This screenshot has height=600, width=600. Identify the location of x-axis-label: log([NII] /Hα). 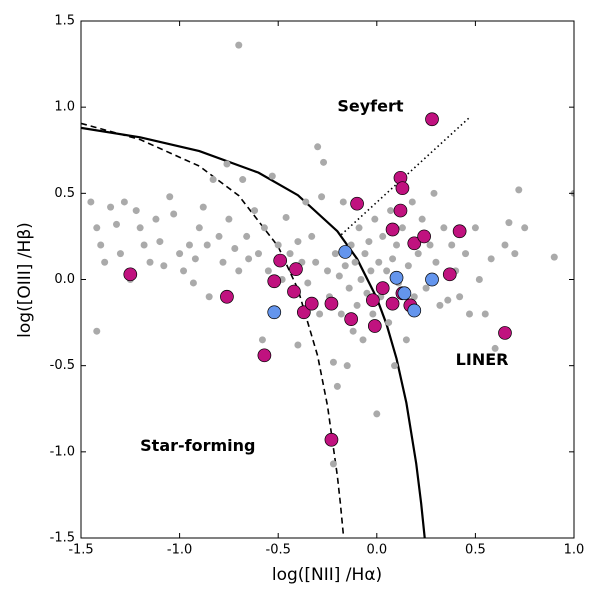
(327, 575).